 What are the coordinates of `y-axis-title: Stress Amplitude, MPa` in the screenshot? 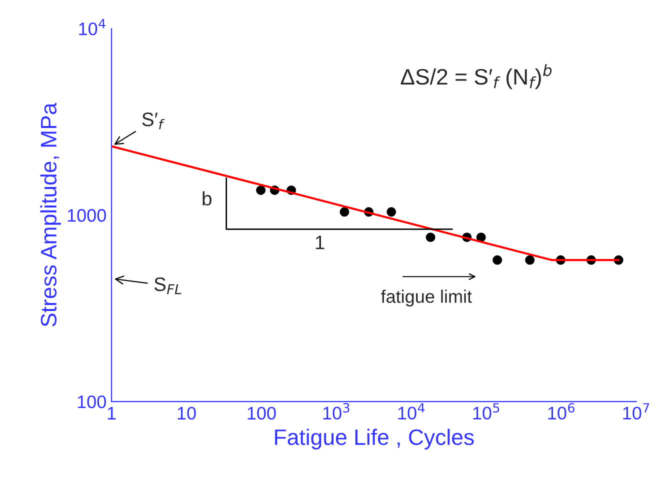 It's located at (50, 214).